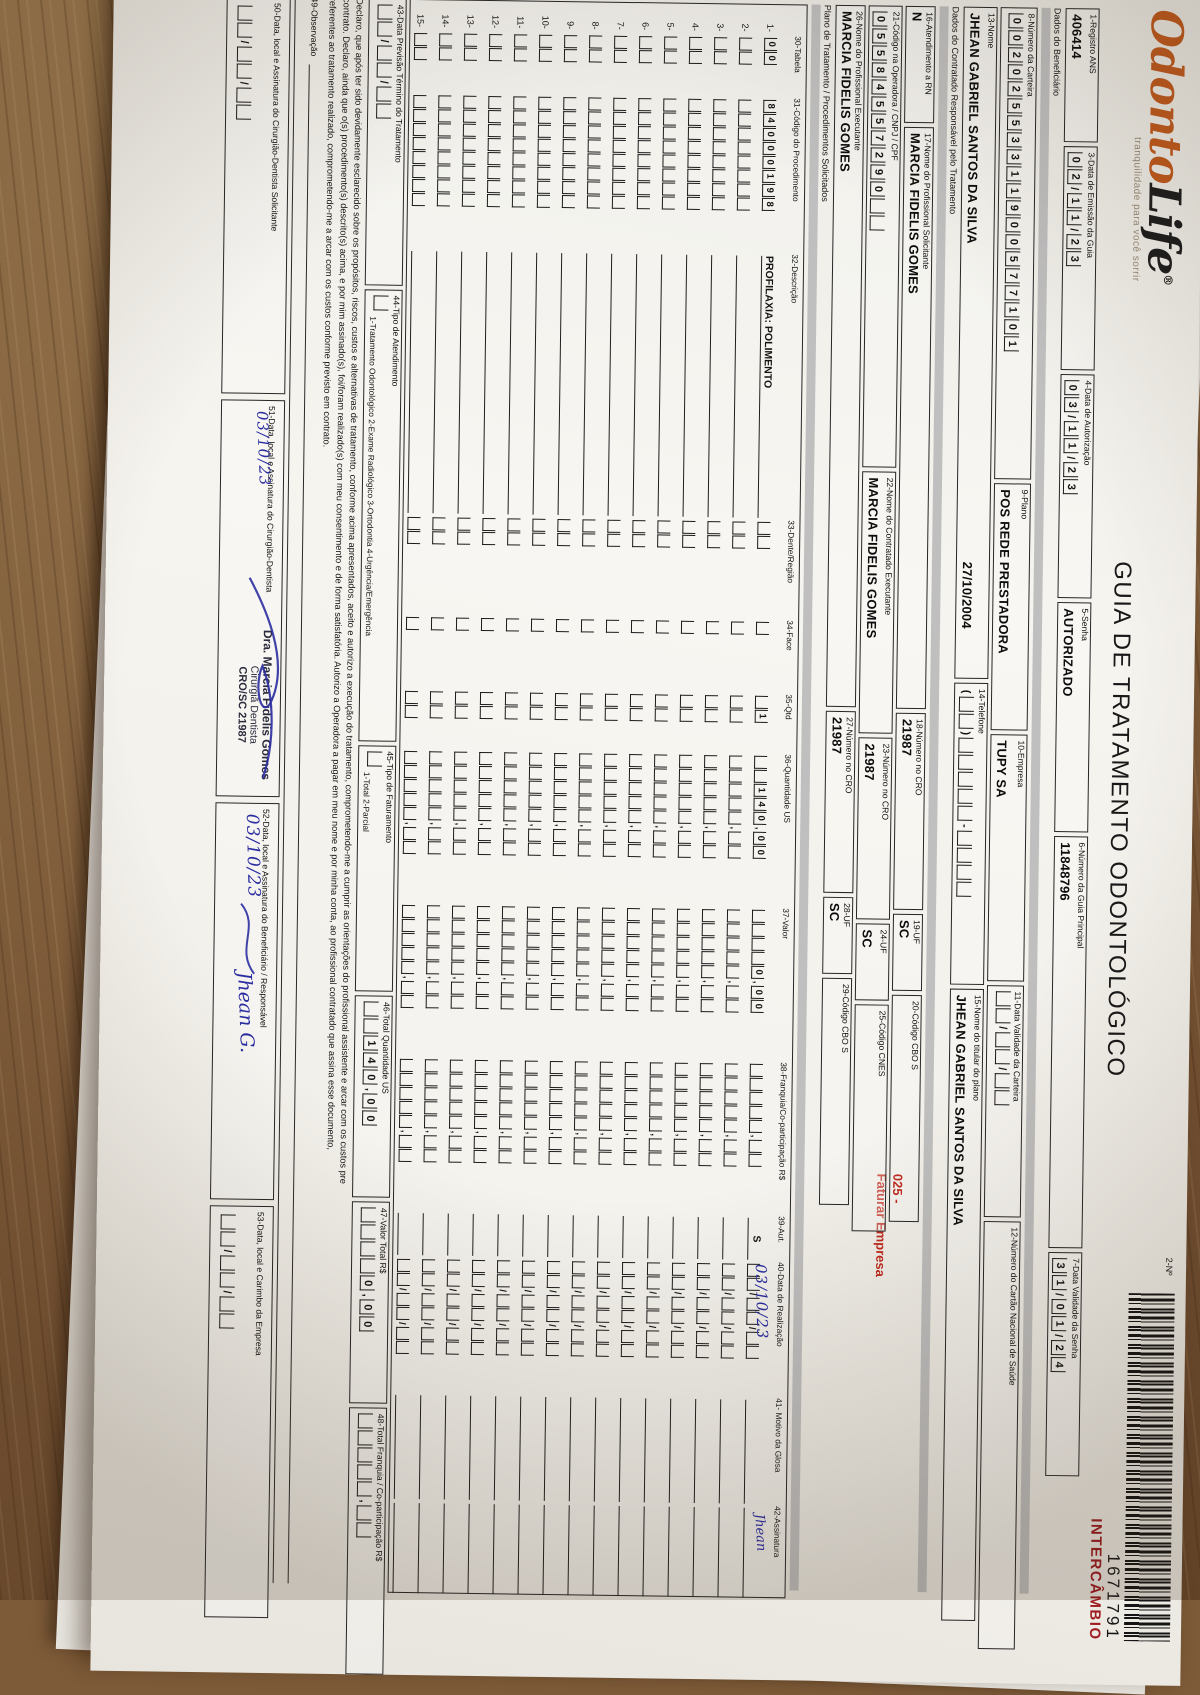  Describe the element at coordinates (797, 65) in the screenshot. I see `column-header: 30-Tabela` at that location.